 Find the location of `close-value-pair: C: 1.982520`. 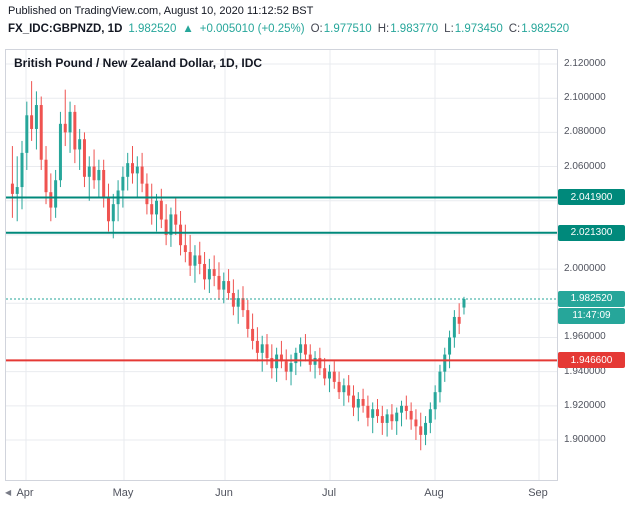

close-value-pair: C: 1.982520 is located at coordinates (539, 29).